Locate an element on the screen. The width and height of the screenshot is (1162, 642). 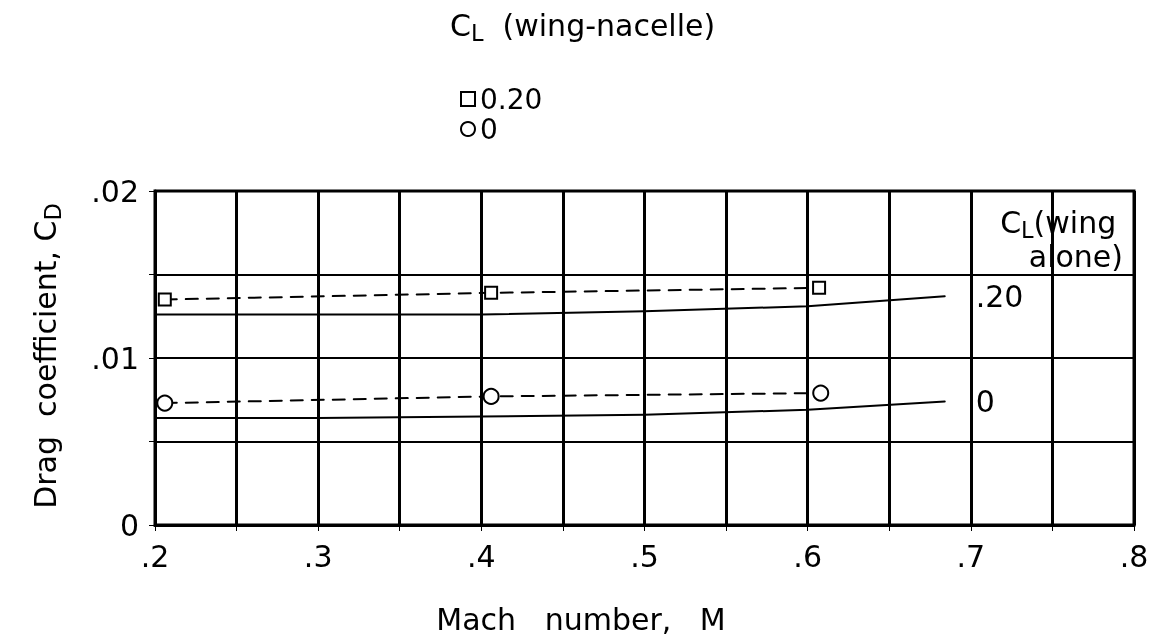
y-tick-label: 0 is located at coordinates (129, 525).